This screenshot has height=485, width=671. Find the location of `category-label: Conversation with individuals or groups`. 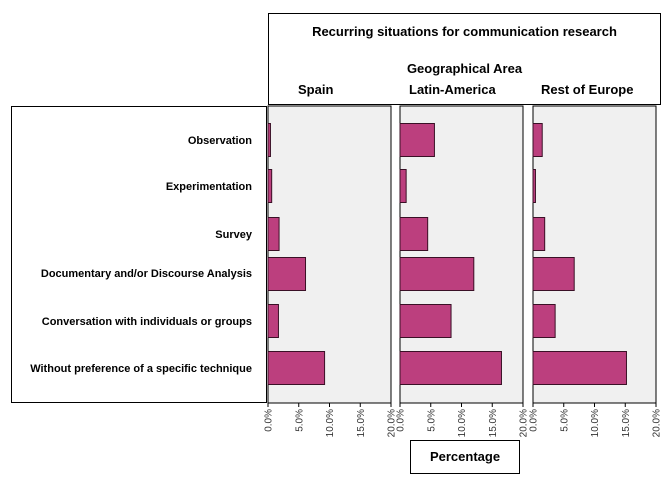

category-label: Conversation with individuals or groups is located at coordinates (146, 322).